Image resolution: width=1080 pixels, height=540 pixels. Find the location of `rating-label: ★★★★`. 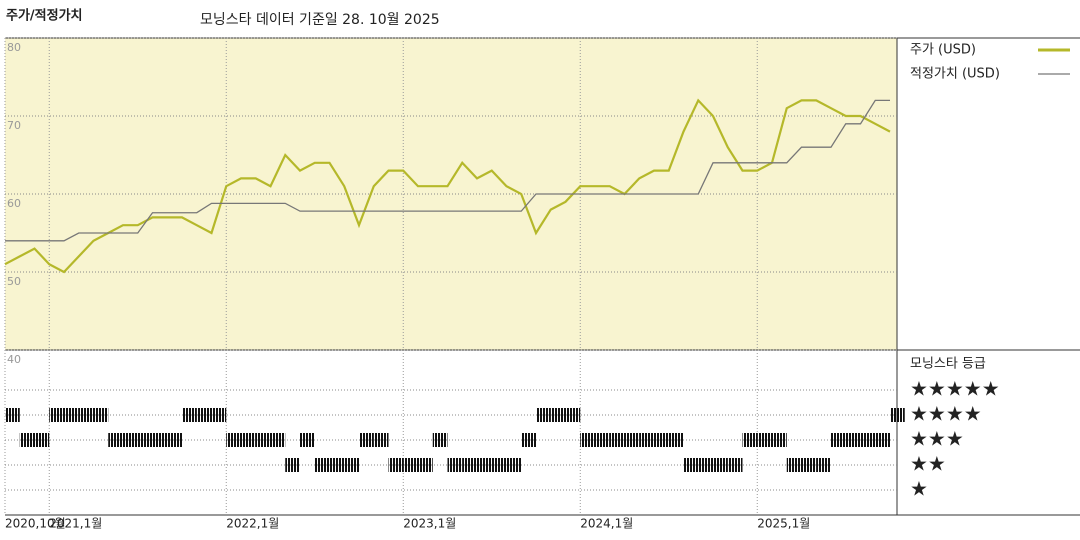

rating-label: ★★★★ is located at coordinates (946, 414).